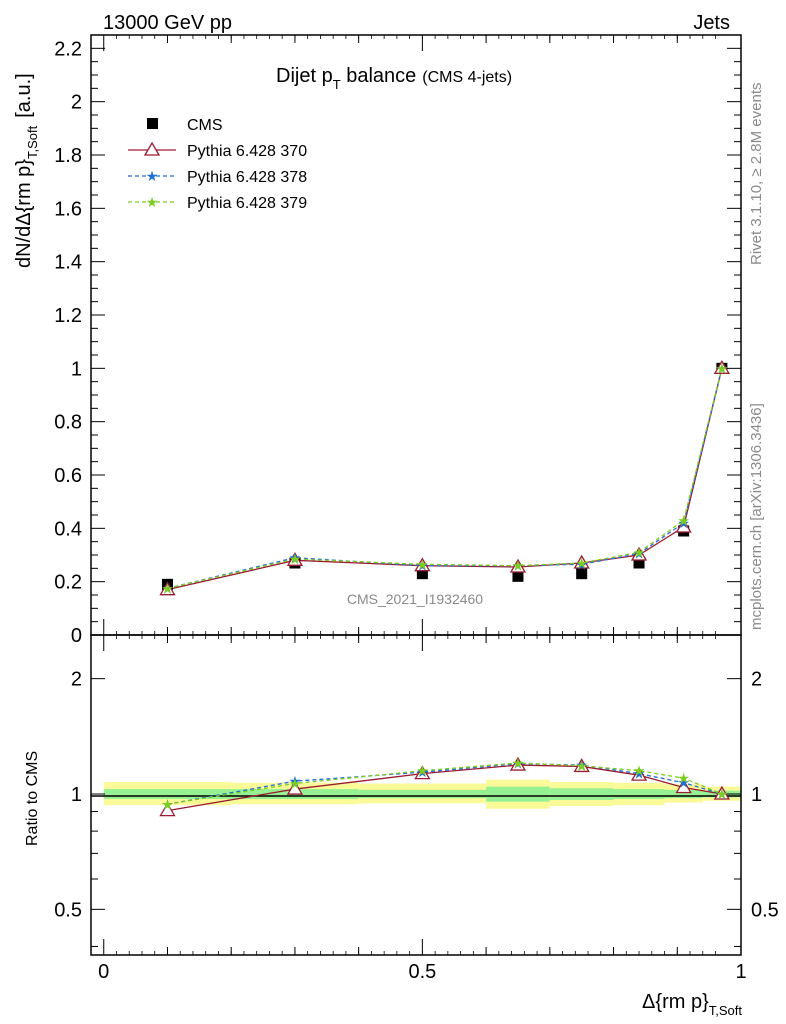 Image resolution: width=786 pixels, height=1024 pixels. Describe the element at coordinates (68, 910) in the screenshot. I see `ratio-ytick-label: 0.5` at that location.